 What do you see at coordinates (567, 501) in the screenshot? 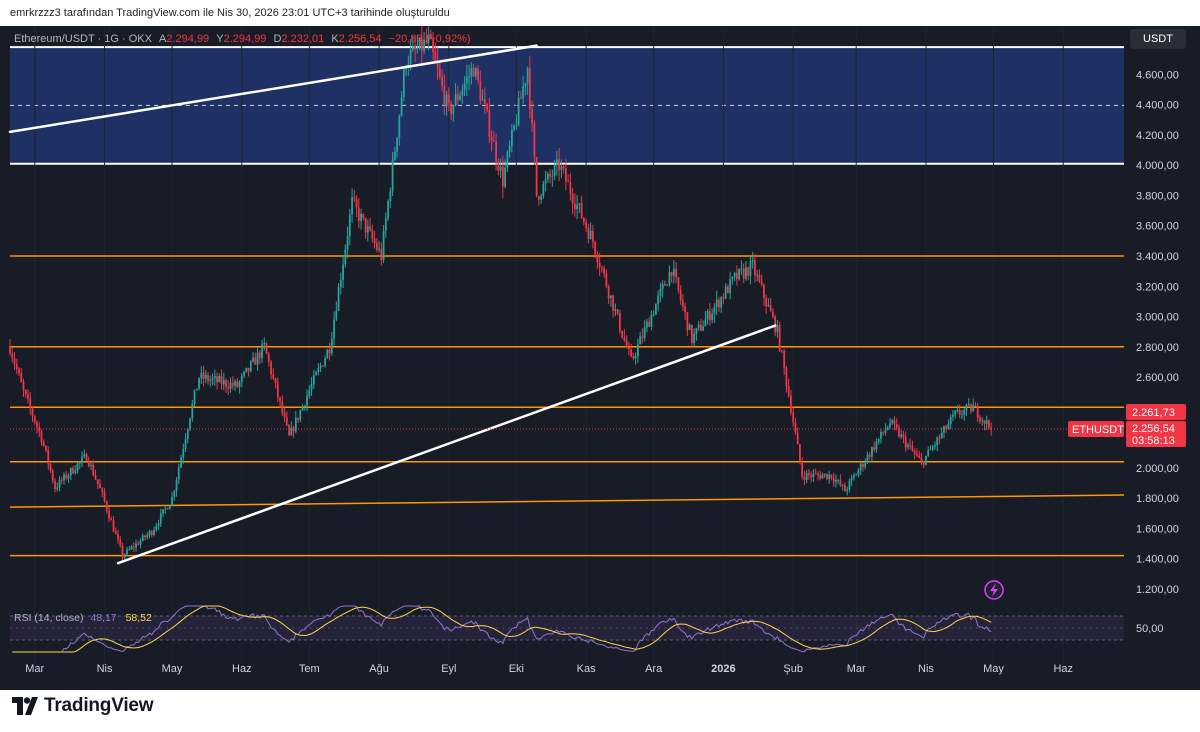
I see `sloped-level-line` at bounding box center [567, 501].